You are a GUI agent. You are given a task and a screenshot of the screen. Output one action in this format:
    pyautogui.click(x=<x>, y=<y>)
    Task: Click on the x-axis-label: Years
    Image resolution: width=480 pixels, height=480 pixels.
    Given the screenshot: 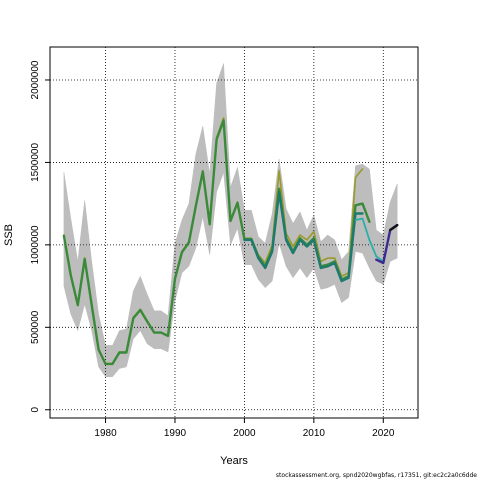 What is the action you would take?
    pyautogui.click(x=234, y=461)
    